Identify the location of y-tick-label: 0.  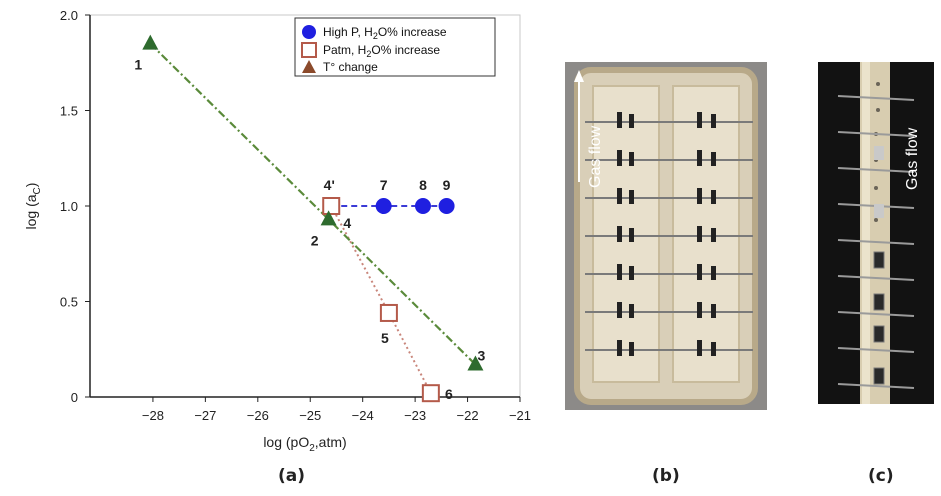
(74, 397).